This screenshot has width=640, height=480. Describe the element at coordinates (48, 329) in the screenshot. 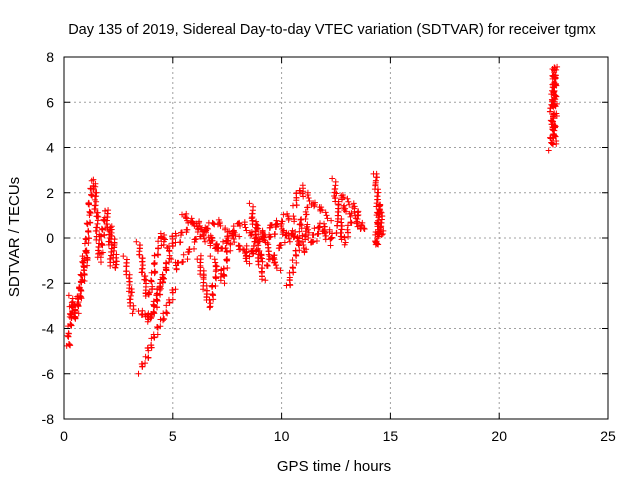

I see `y-tick-label: -4` at that location.